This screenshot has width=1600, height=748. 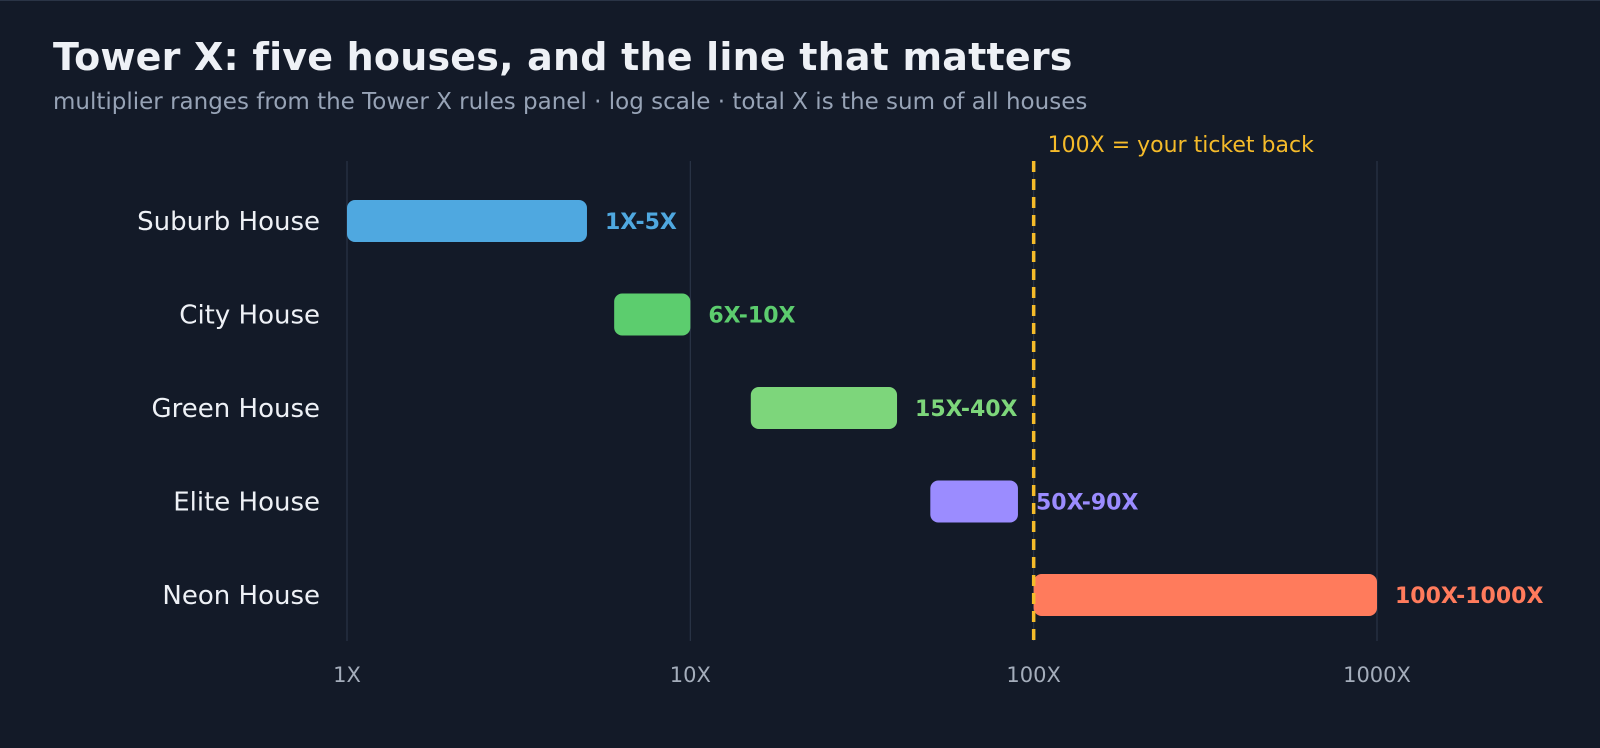 I want to click on range-data-label: 1X-5X, so click(x=641, y=222).